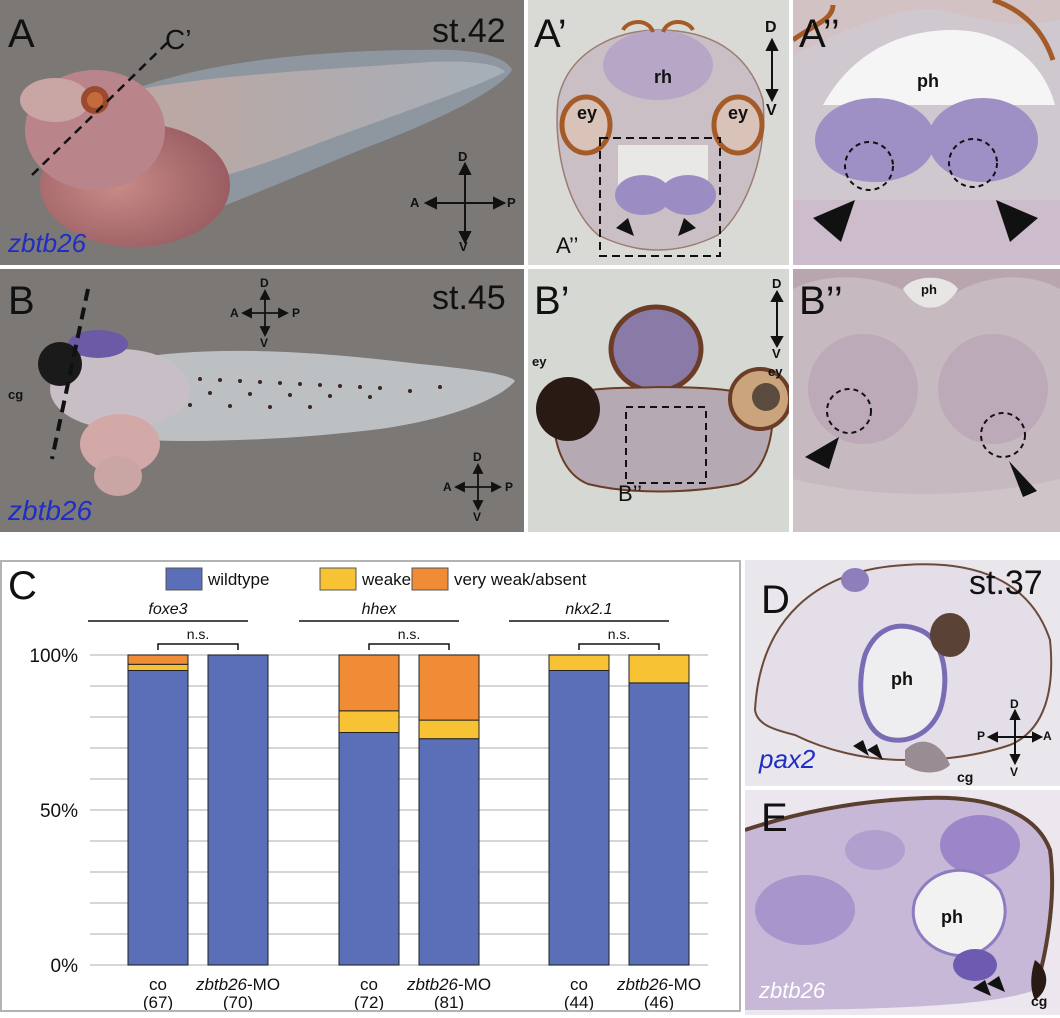 The image size is (1060, 1018). I want to click on group-gene-label: foxe3, so click(167, 609).